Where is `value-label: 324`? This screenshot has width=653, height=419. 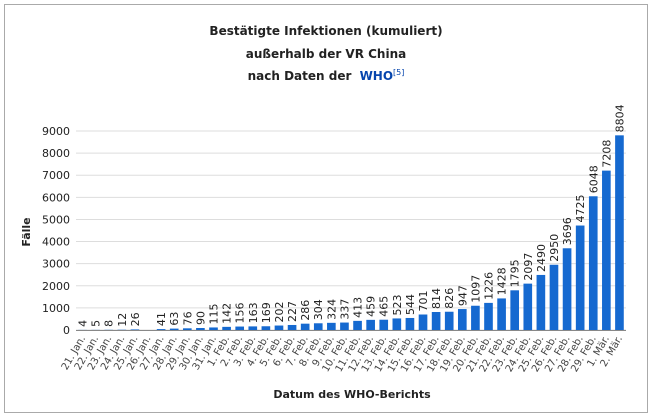
value-label: 324 is located at coordinates (331, 309).